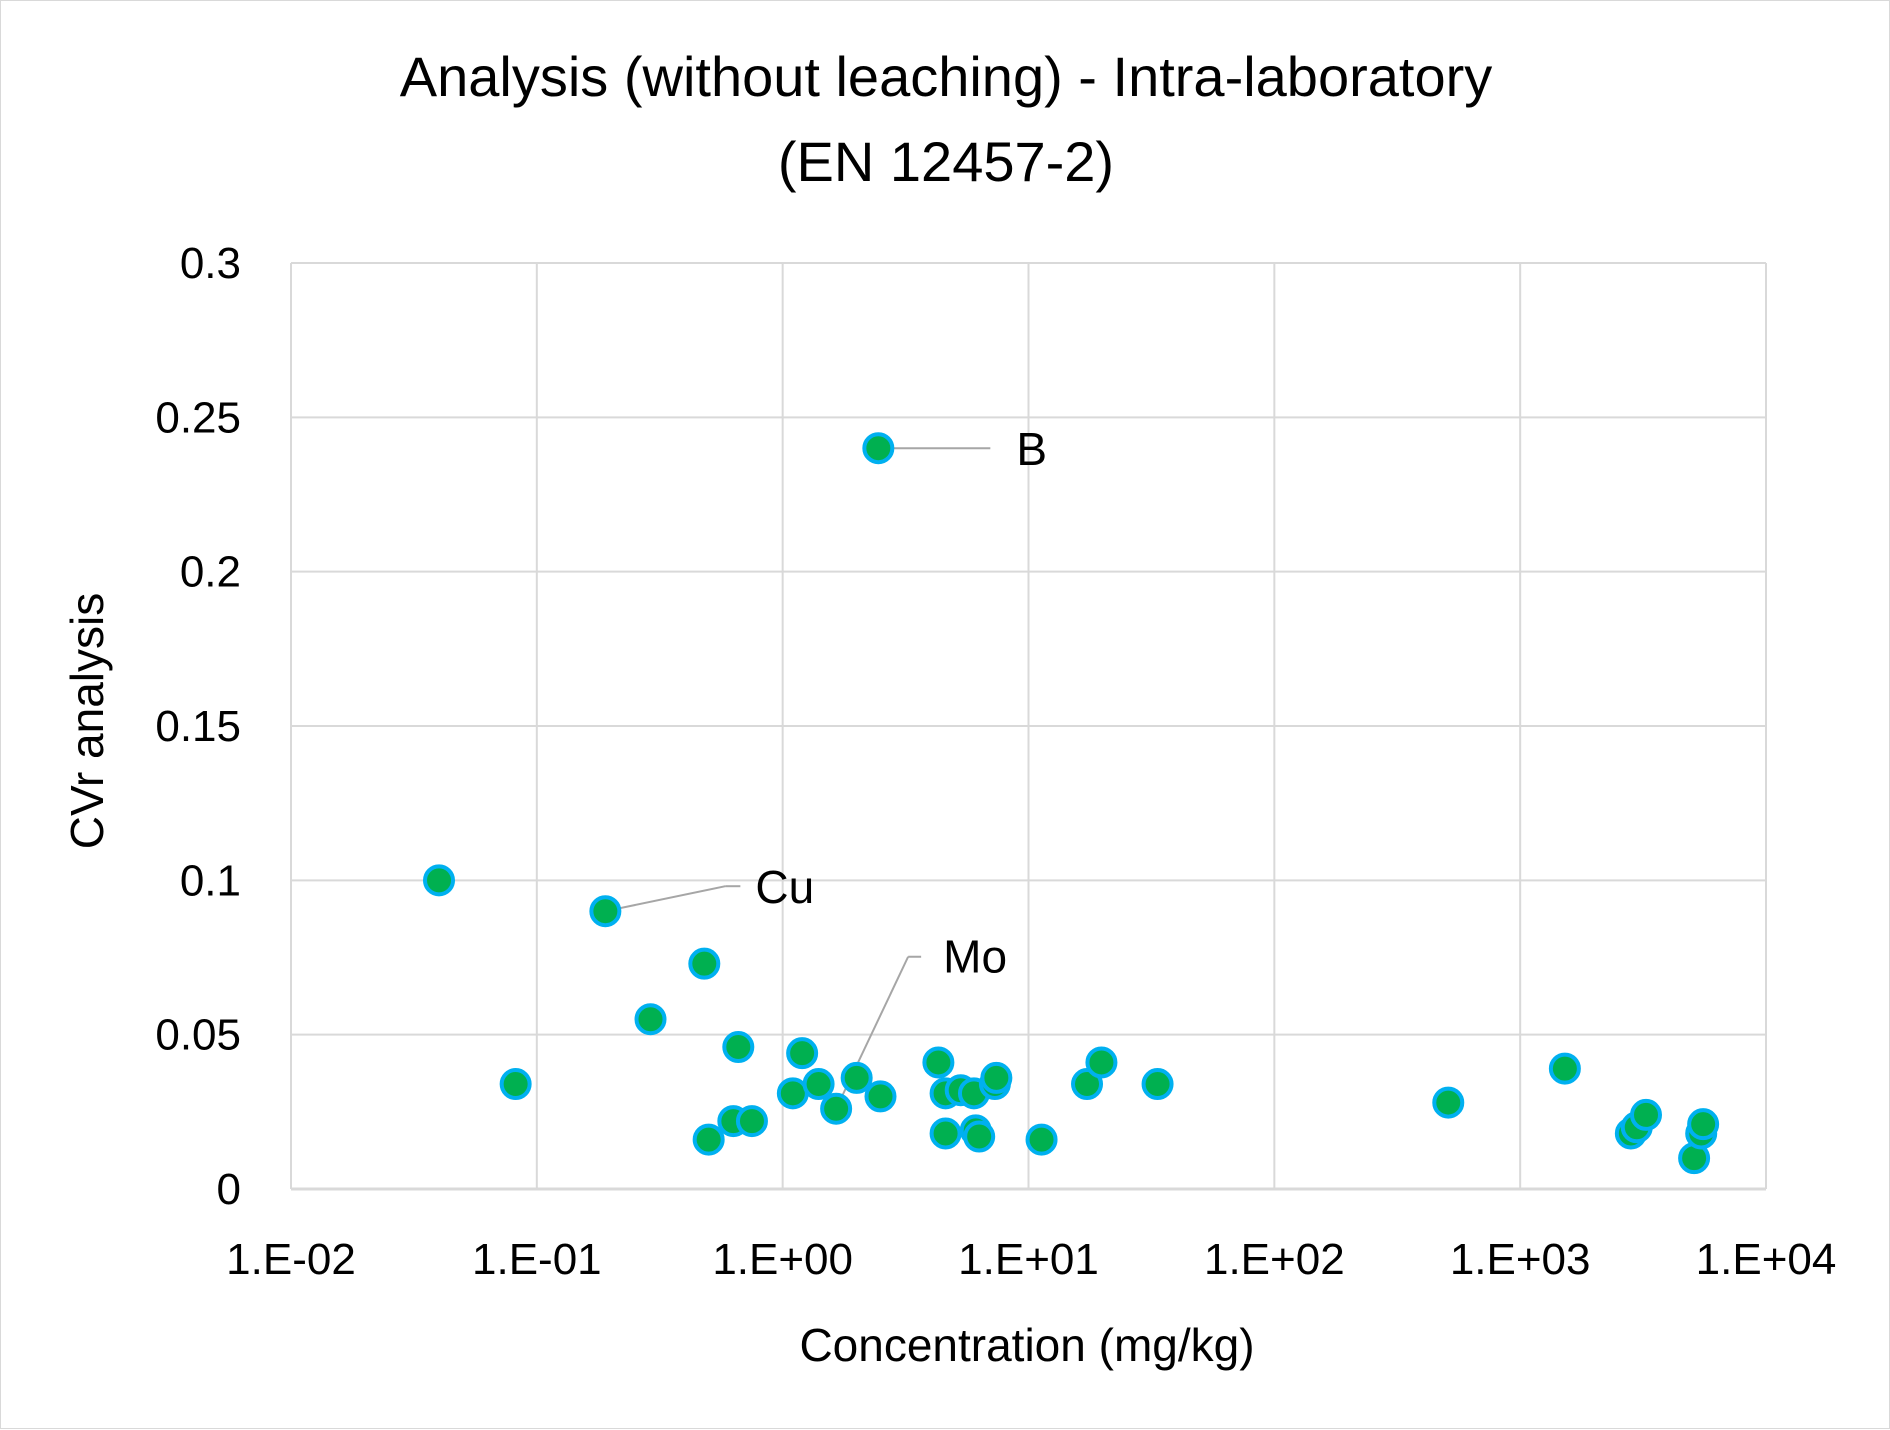 The image size is (1890, 1430). What do you see at coordinates (198, 1035) in the screenshot?
I see `y-tick-label: 0.05` at bounding box center [198, 1035].